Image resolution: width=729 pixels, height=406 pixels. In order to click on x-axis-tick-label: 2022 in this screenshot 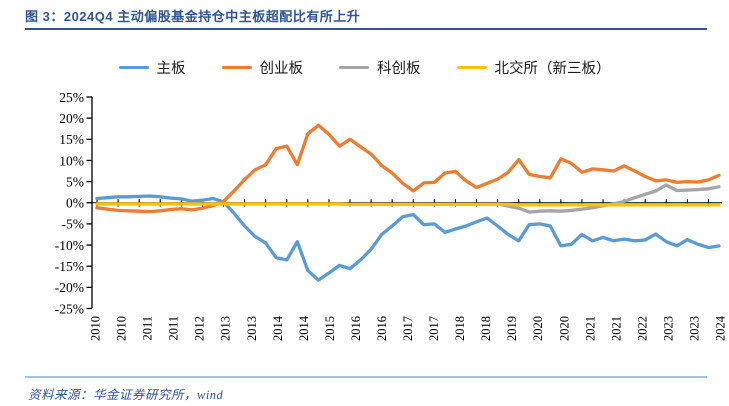, I will do `click(642, 328)`.